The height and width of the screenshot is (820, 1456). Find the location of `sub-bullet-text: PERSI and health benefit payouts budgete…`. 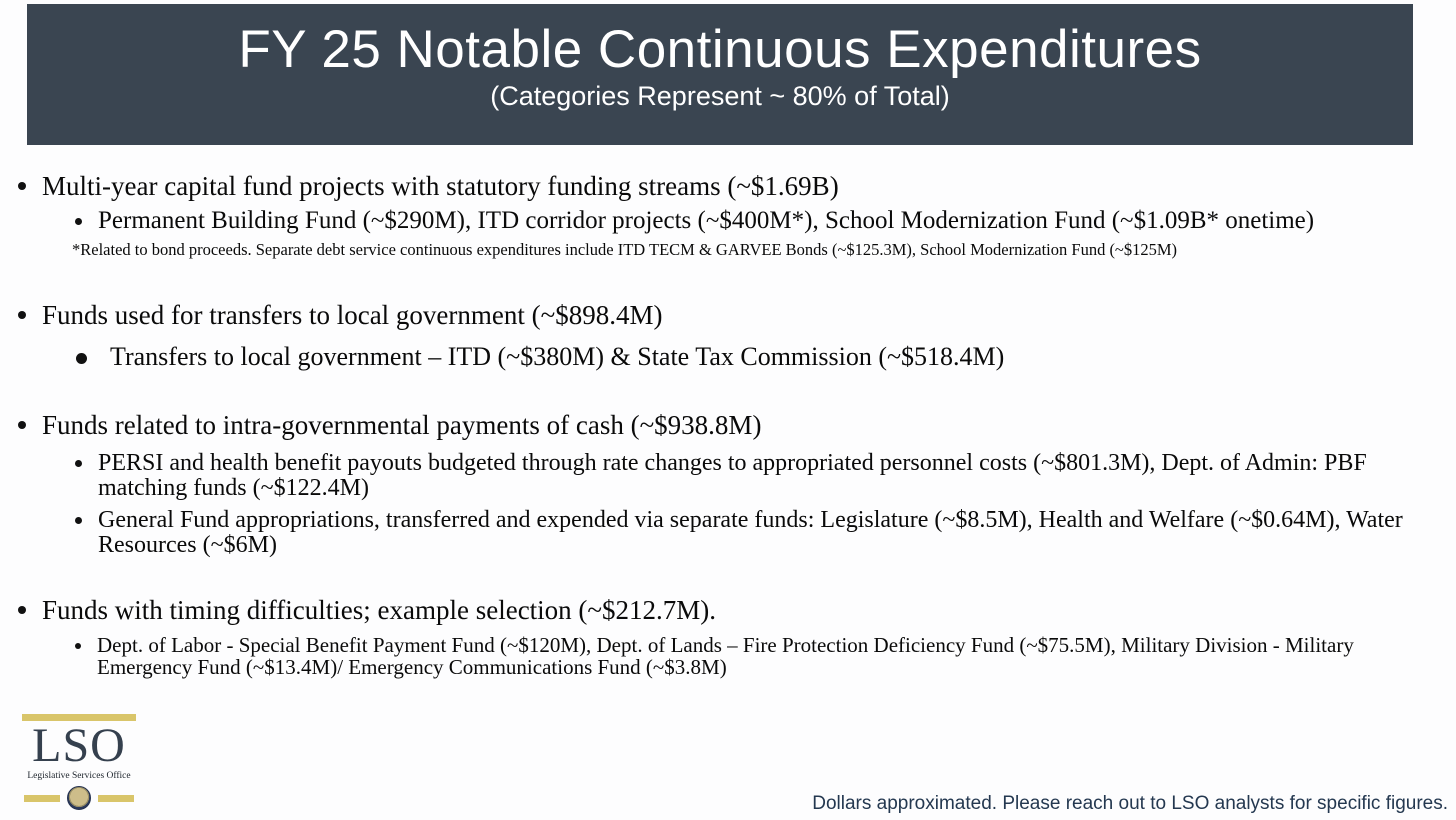

sub-bullet-text: PERSI and health benefit payouts budgete… is located at coordinates (732, 475).